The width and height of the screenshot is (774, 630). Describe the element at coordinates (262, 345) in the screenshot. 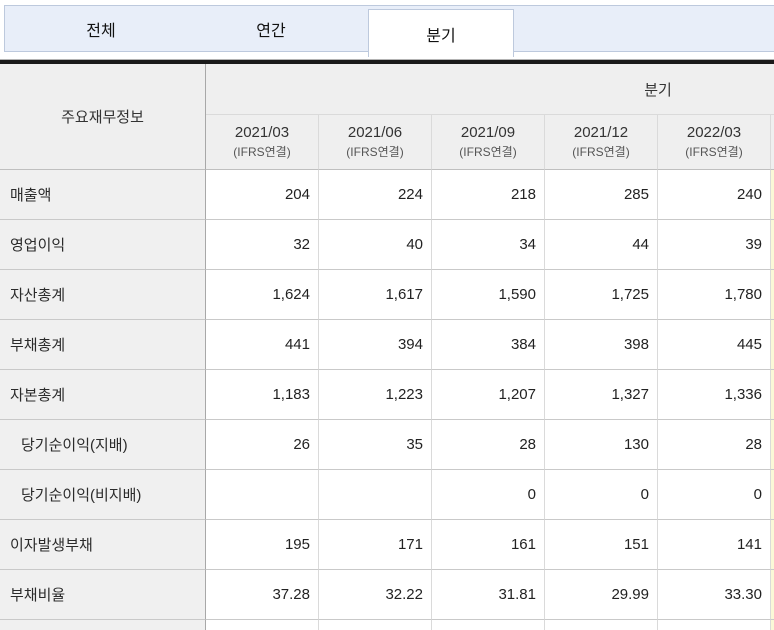

I see `value-cell: 441` at that location.